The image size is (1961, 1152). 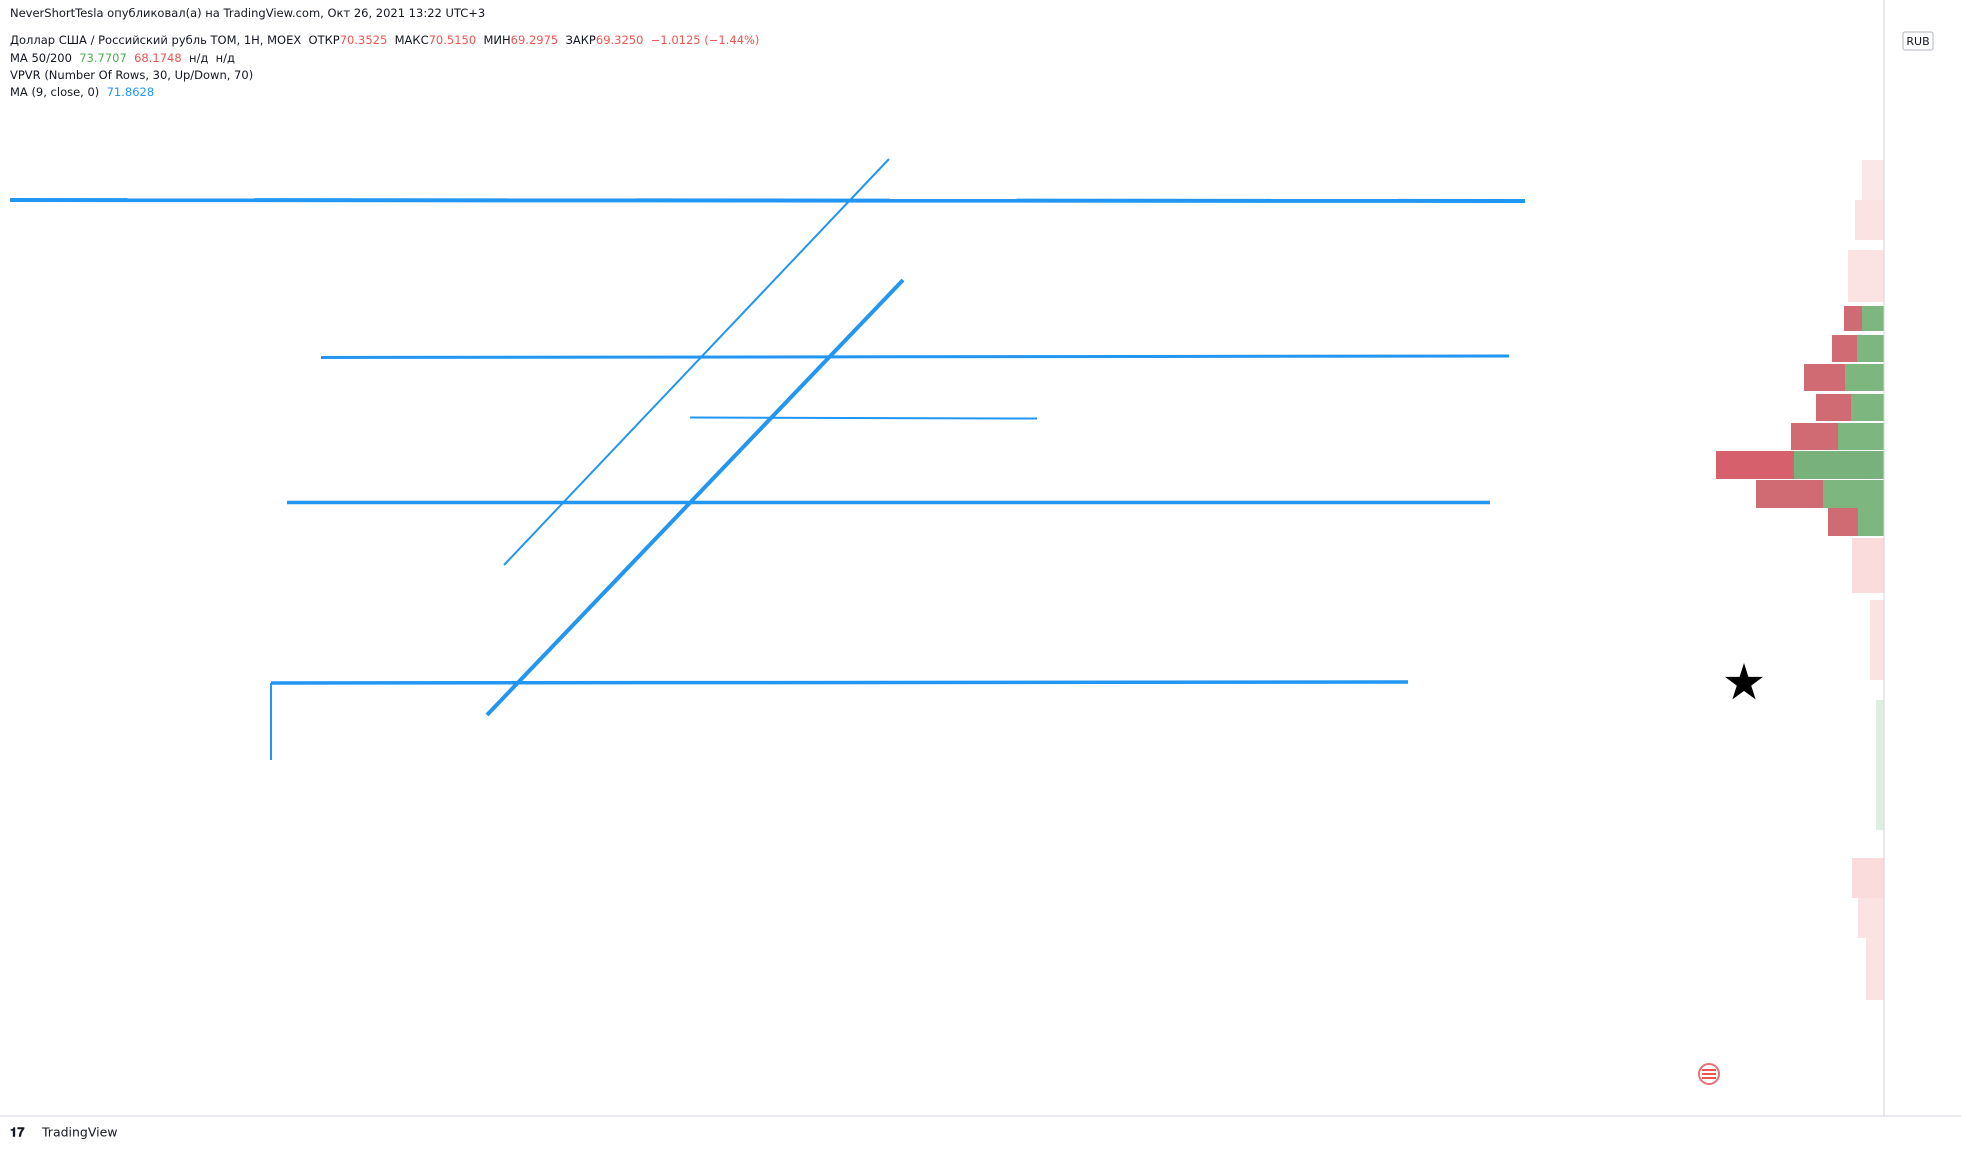 I want to click on h: 70.5150, so click(x=452, y=40).